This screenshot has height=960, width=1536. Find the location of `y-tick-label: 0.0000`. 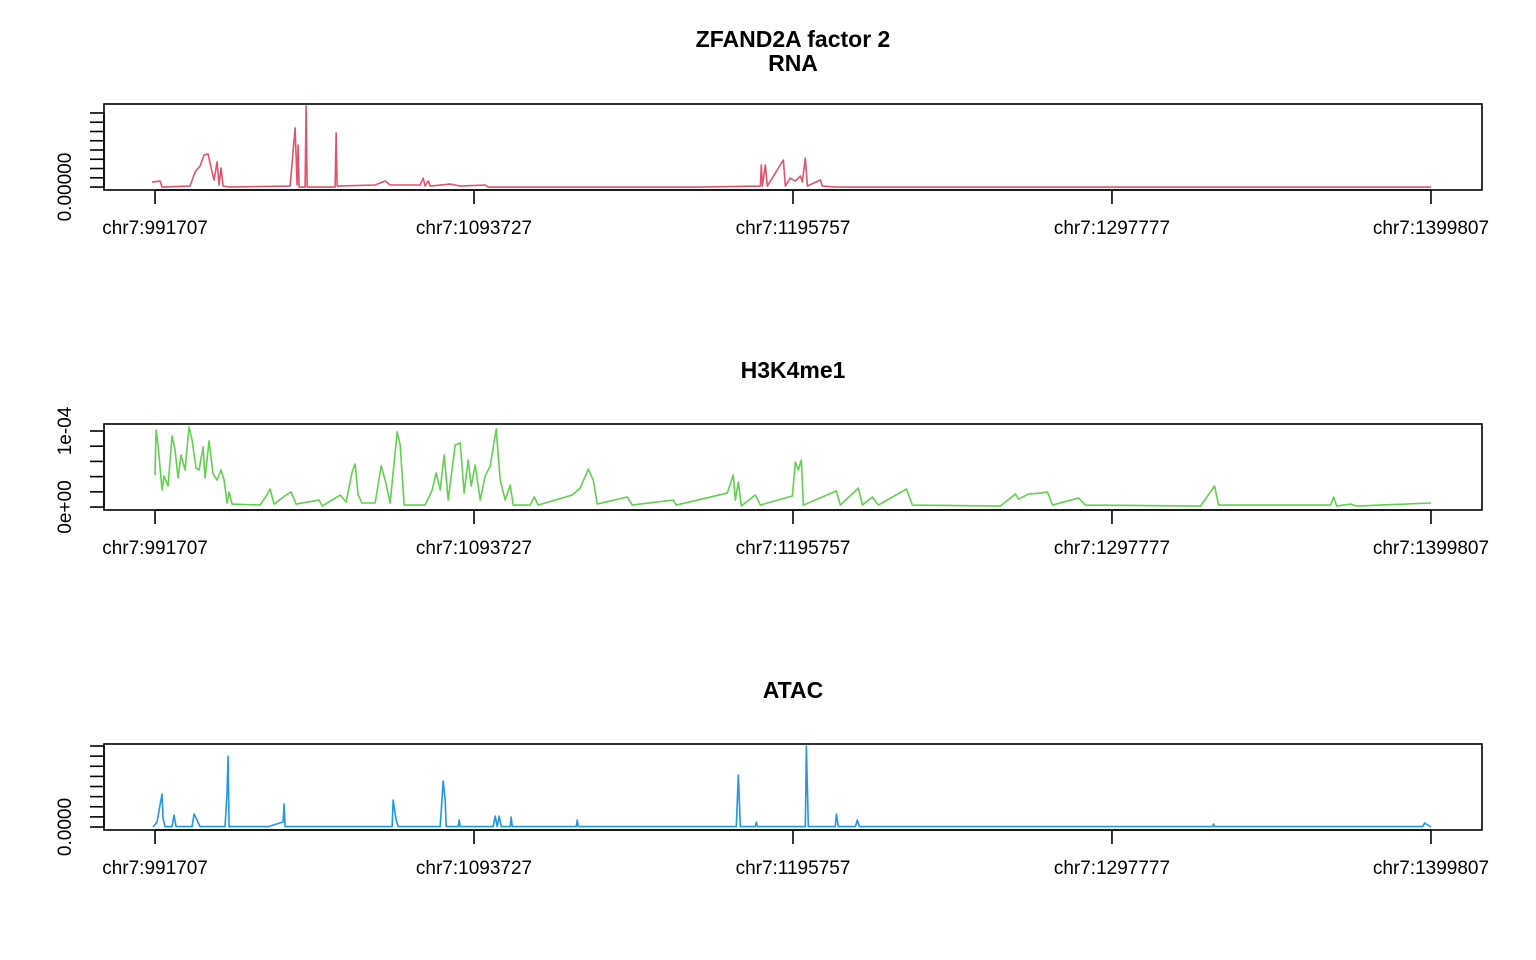

y-tick-label: 0.0000 is located at coordinates (65, 827).